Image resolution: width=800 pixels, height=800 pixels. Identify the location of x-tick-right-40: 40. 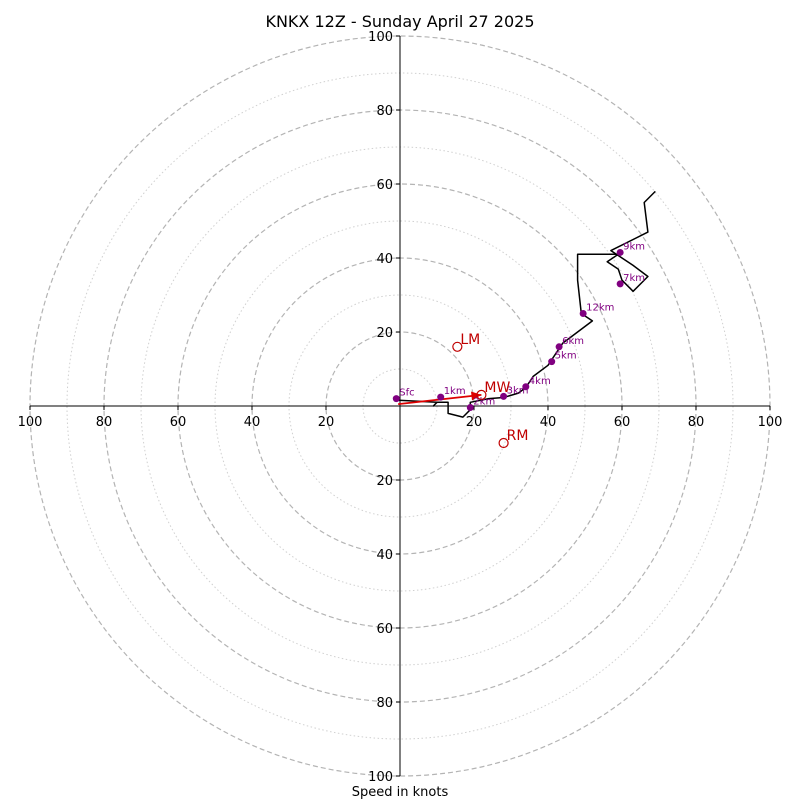
(548, 422).